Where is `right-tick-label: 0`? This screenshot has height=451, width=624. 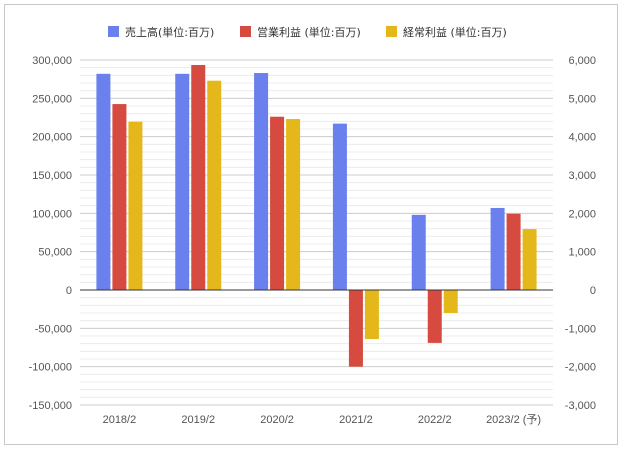
right-tick-label: 0 is located at coordinates (593, 291).